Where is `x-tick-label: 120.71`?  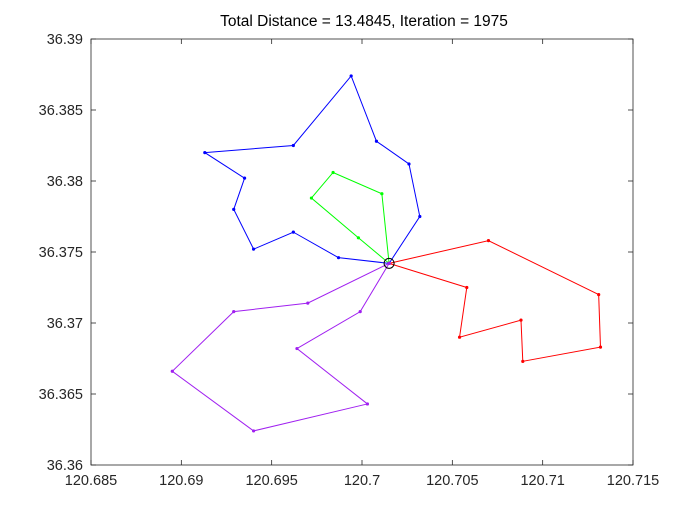 x-tick-label: 120.71 is located at coordinates (542, 481).